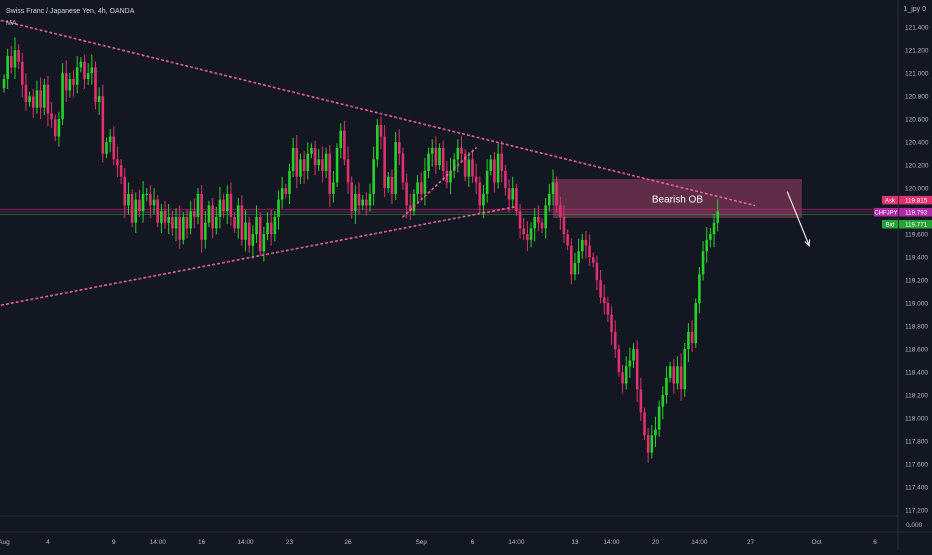 The width and height of the screenshot is (932, 555). What do you see at coordinates (916, 419) in the screenshot?
I see `price-tick-label: 118.000` at bounding box center [916, 419].